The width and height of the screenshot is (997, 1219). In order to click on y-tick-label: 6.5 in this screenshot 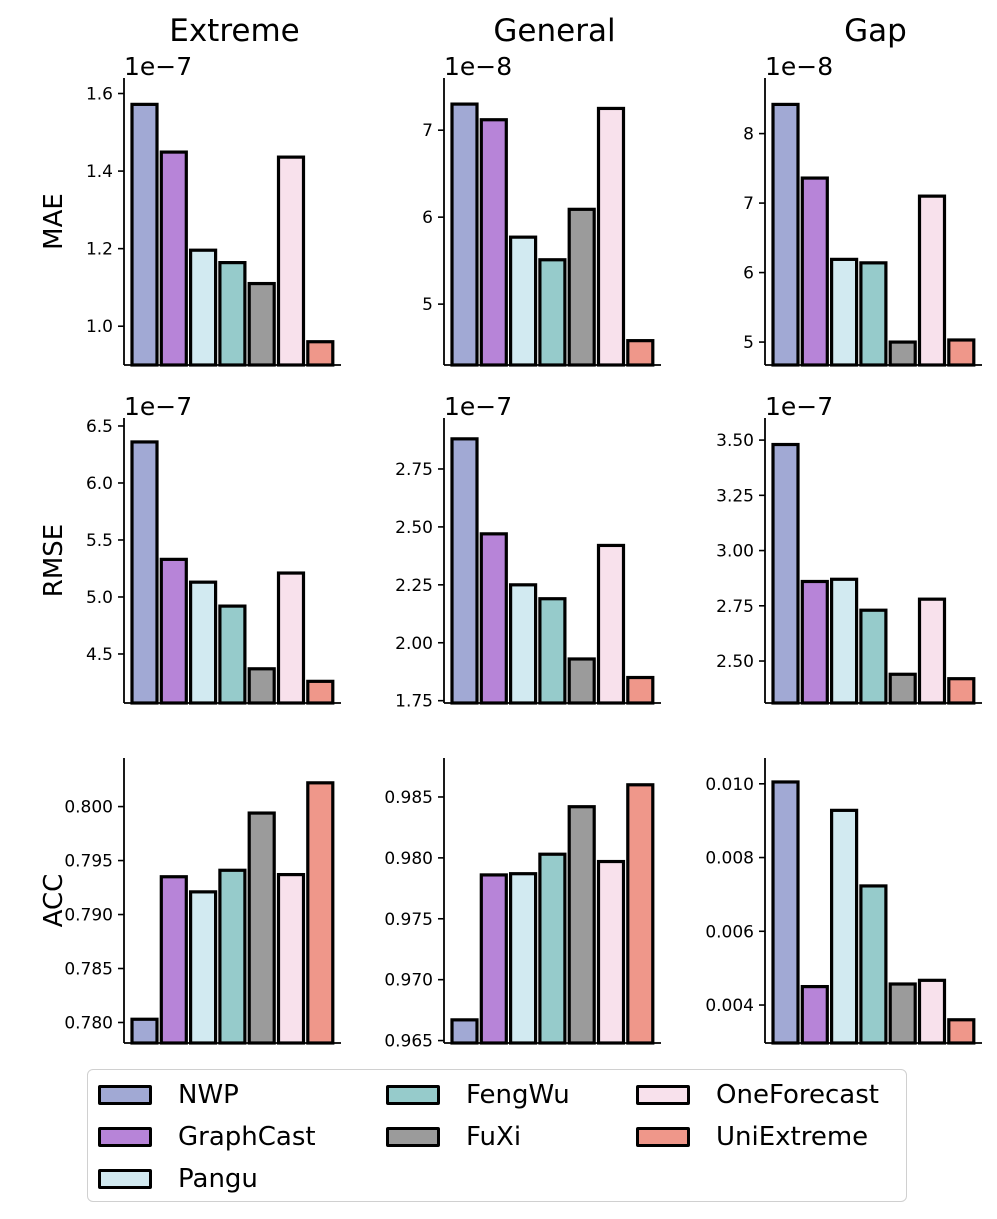, I will do `click(99, 427)`.